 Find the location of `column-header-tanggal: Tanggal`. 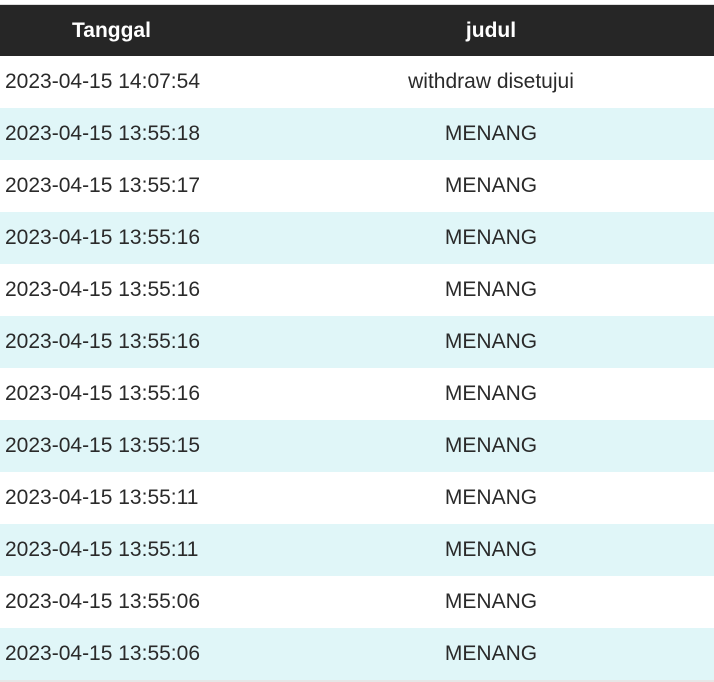

column-header-tanggal: Tanggal is located at coordinates (134, 30).